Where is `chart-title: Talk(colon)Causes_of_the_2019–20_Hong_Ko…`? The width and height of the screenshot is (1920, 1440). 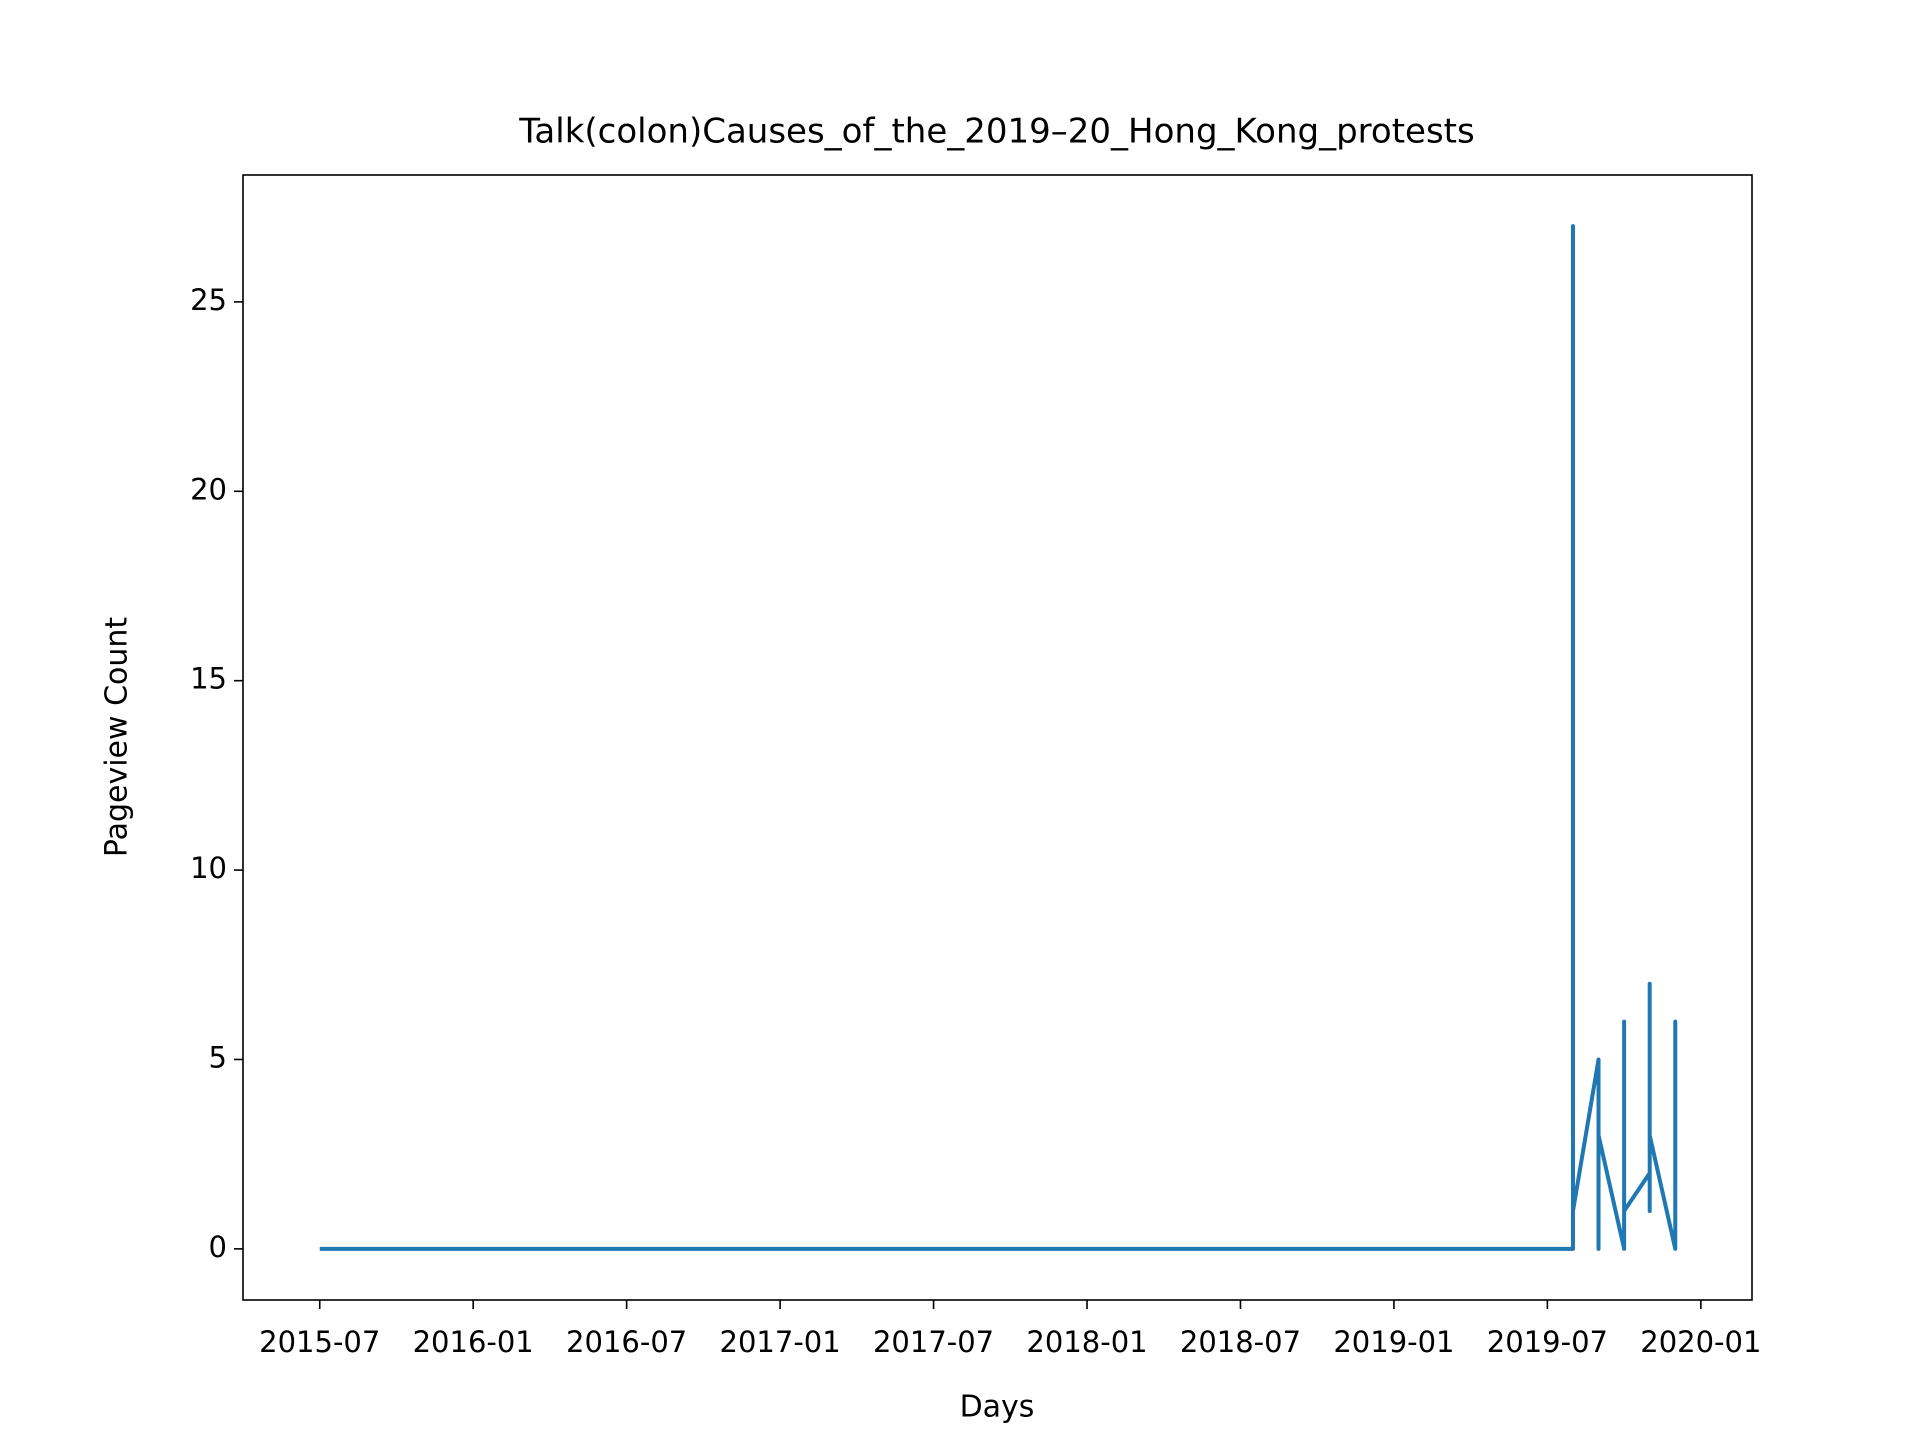
chart-title: Talk(colon)Causes_of_the_2019–20_Hong_Ko… is located at coordinates (996, 132).